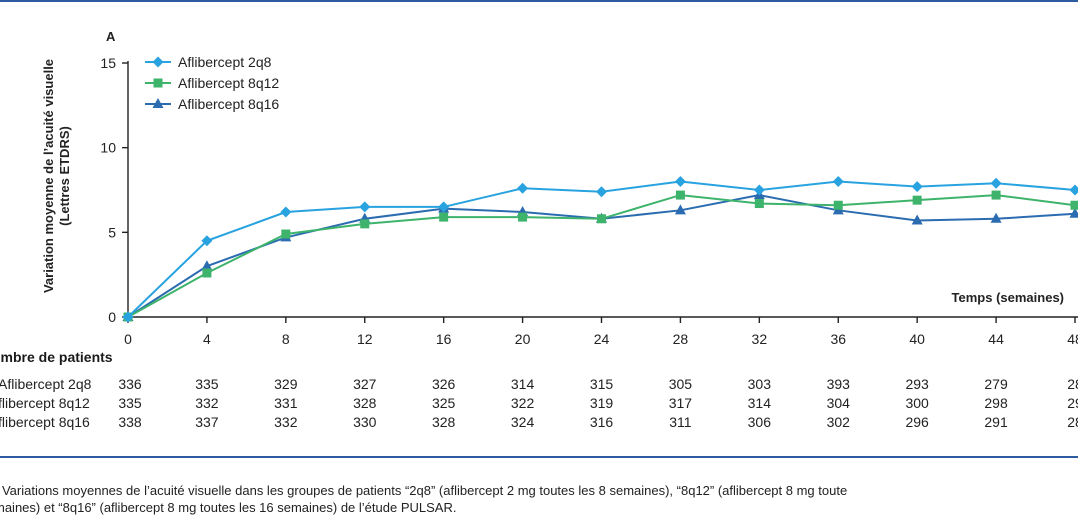 The image size is (1078, 516). I want to click on legend-label: Aflibercept 2q8, so click(225, 62).